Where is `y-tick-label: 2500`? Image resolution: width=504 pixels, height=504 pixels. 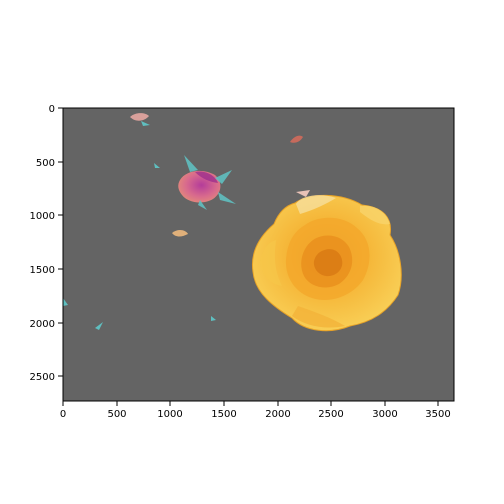 y-tick-label: 2500 is located at coordinates (42, 377).